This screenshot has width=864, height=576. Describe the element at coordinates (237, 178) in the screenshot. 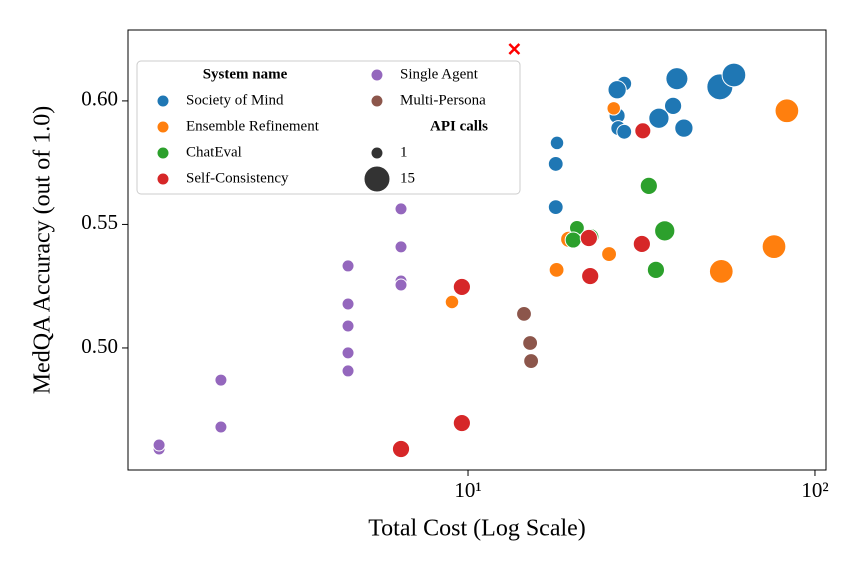

I see `legend-label: Self-Consistency` at that location.